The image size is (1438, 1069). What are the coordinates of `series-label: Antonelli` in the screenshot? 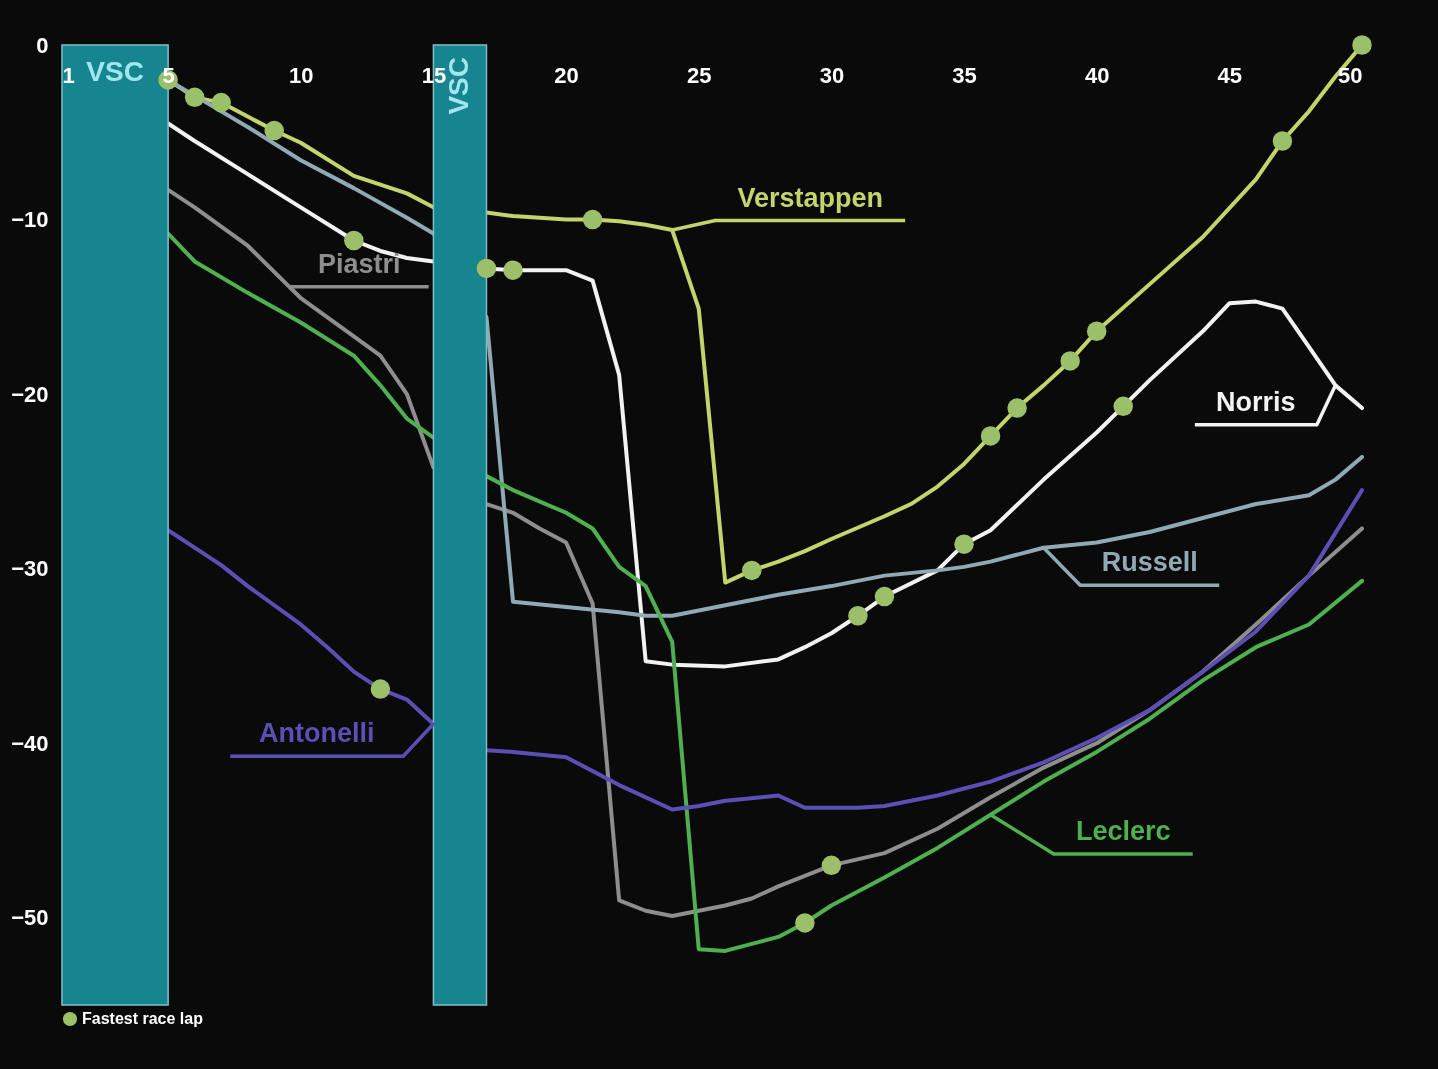 It's located at (316, 733).